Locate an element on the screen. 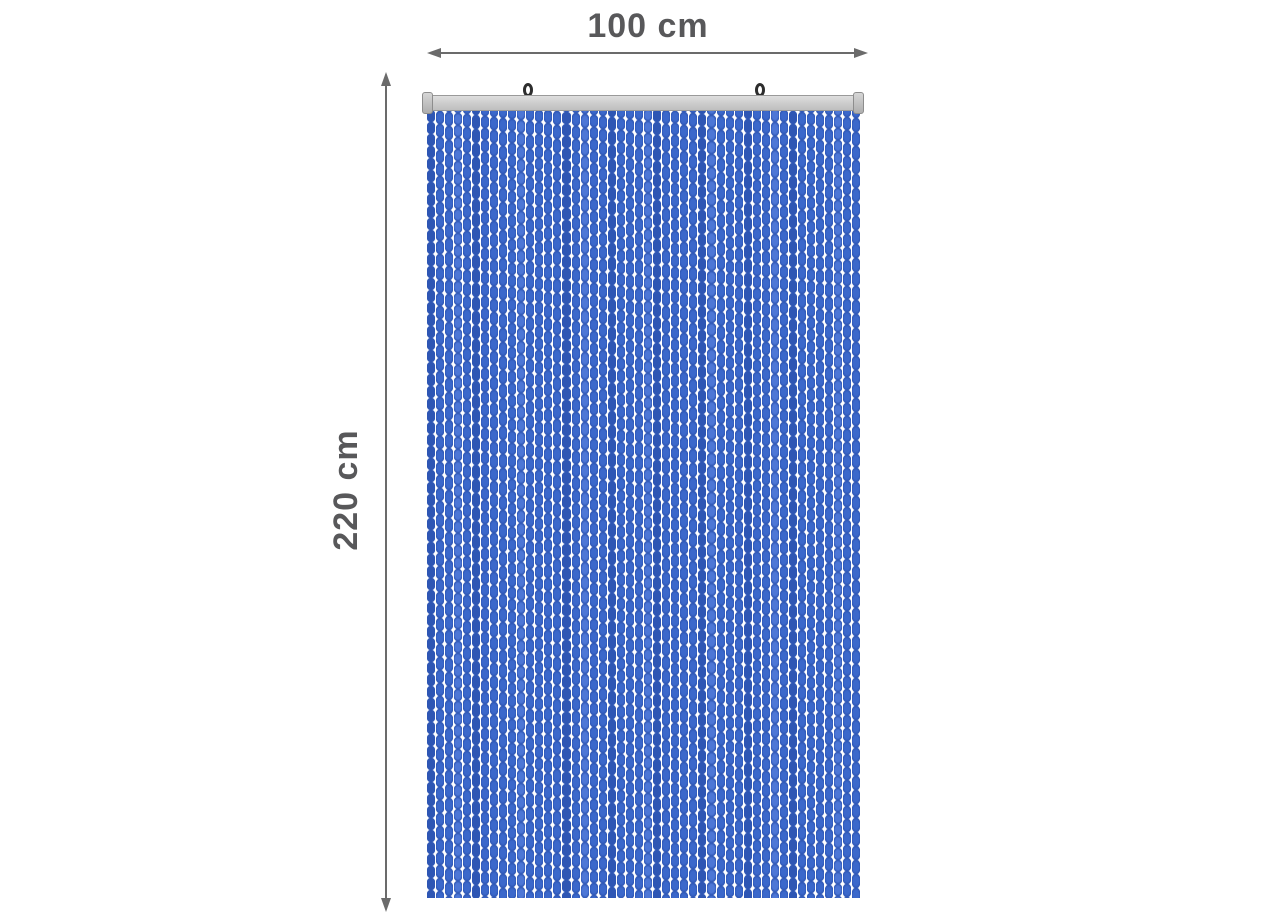 This screenshot has width=1280, height=920. width-dimension-arrow is located at coordinates (647, 53).